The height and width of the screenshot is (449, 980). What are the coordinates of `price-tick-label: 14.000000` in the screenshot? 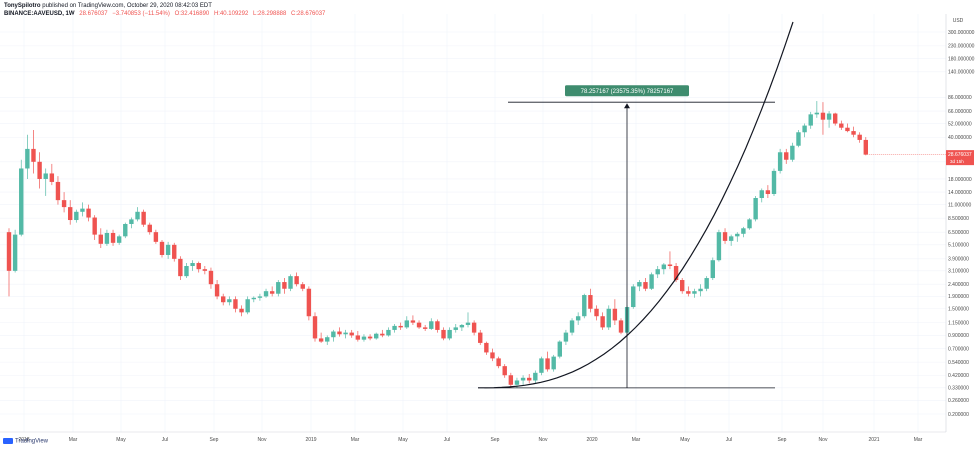 It's located at (960, 193).